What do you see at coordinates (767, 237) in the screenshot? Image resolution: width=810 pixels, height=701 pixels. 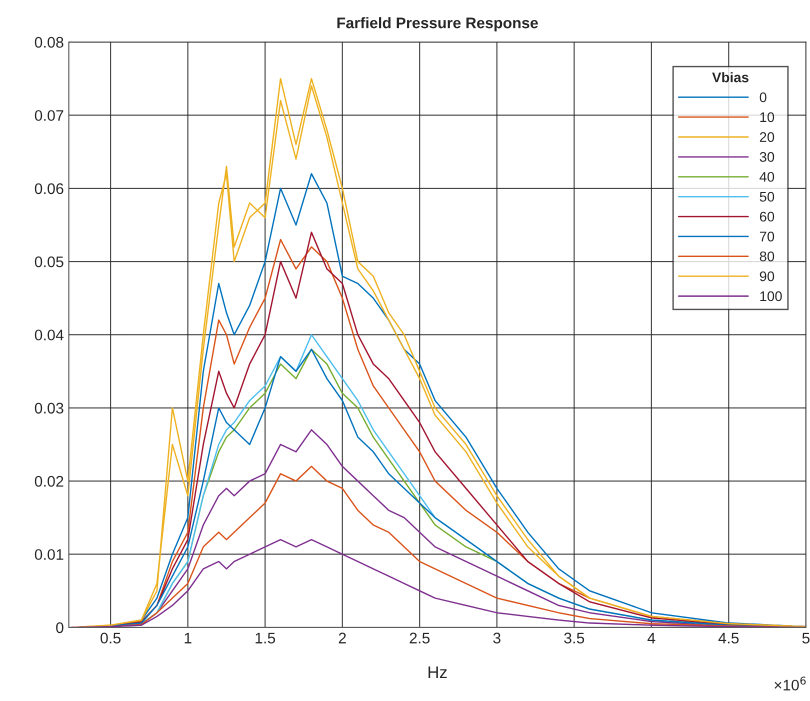 I see `legend-label: 70` at bounding box center [767, 237].